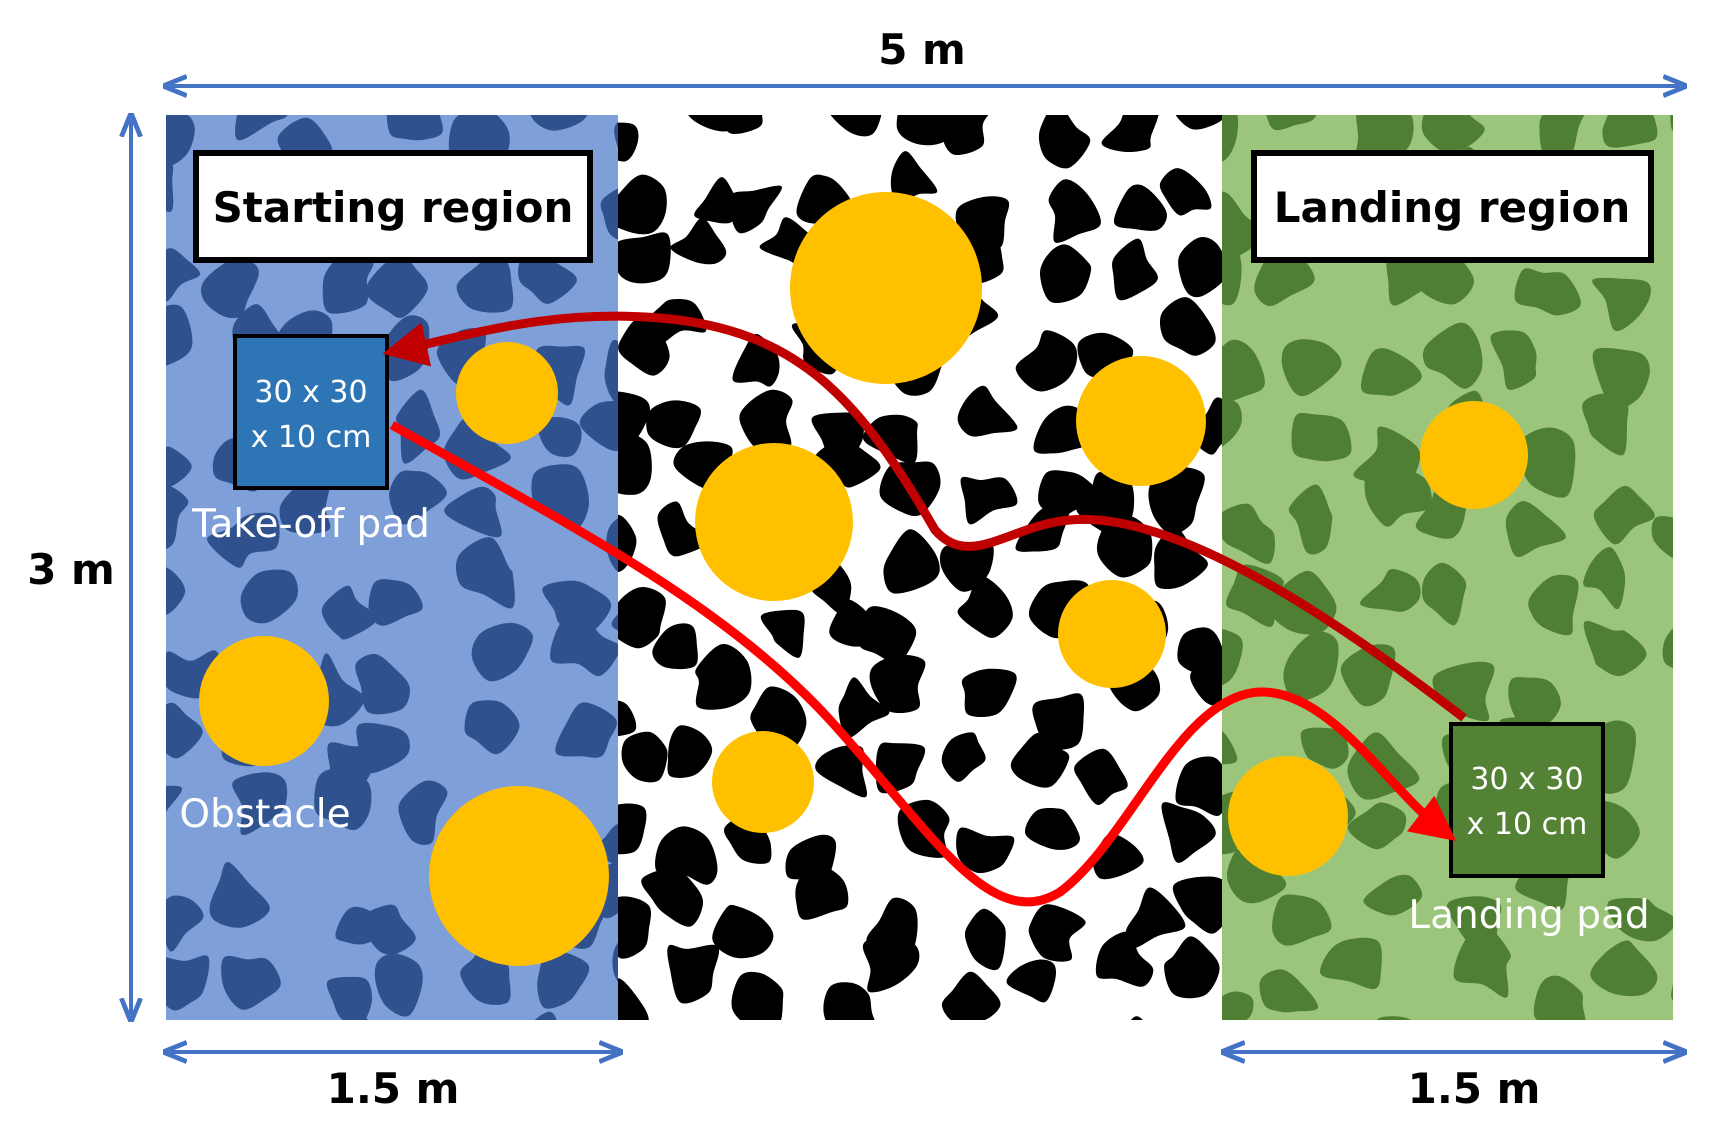 The width and height of the screenshot is (1723, 1141). I want to click on landing-region-title: Landing region, so click(1452, 207).